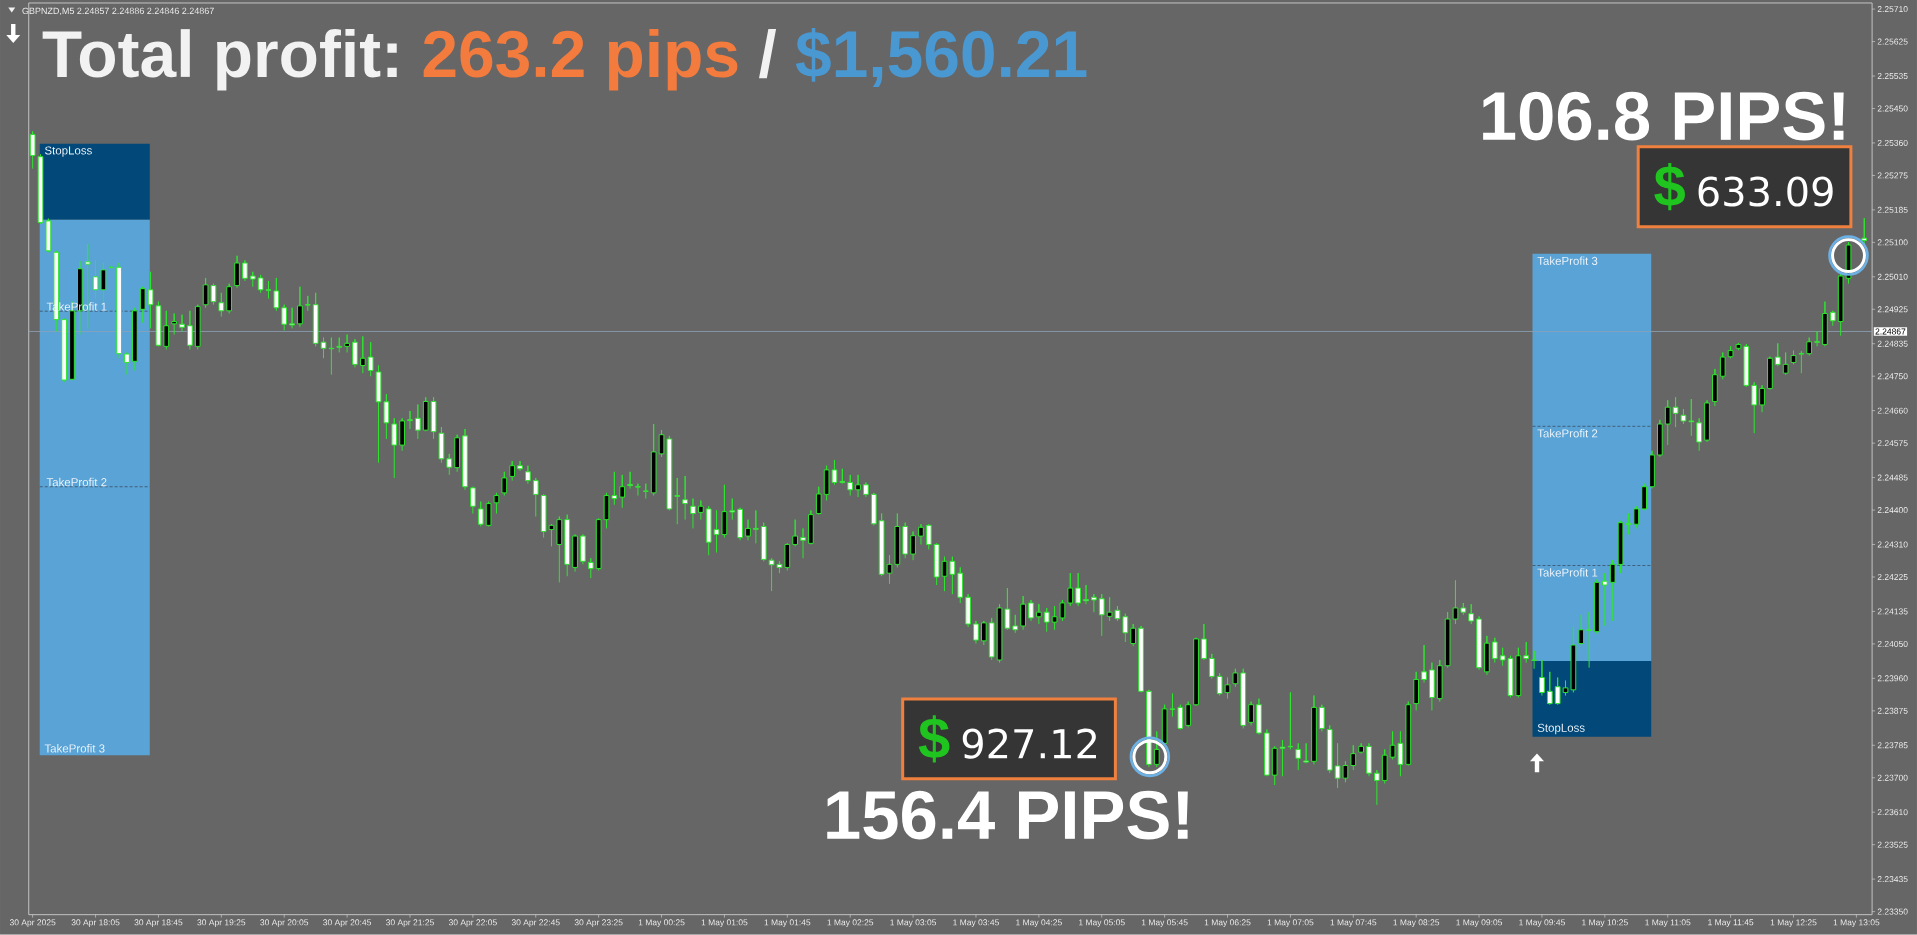 The width and height of the screenshot is (1917, 935). What do you see at coordinates (1416, 923) in the screenshot?
I see `x-tick-label: 1 May 08:25` at bounding box center [1416, 923].